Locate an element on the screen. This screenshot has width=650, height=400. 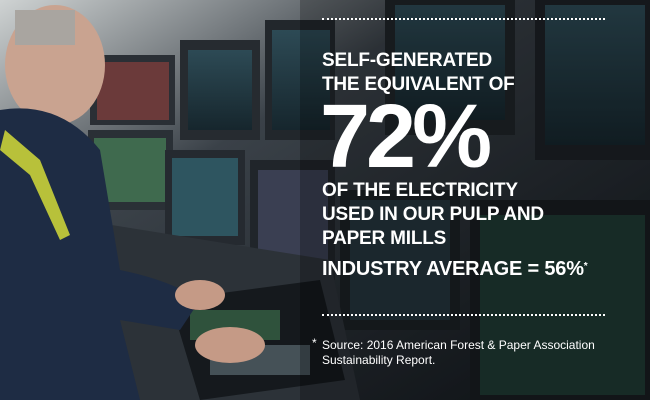
footnote-line: Sustainability Report. is located at coordinates (379, 360).